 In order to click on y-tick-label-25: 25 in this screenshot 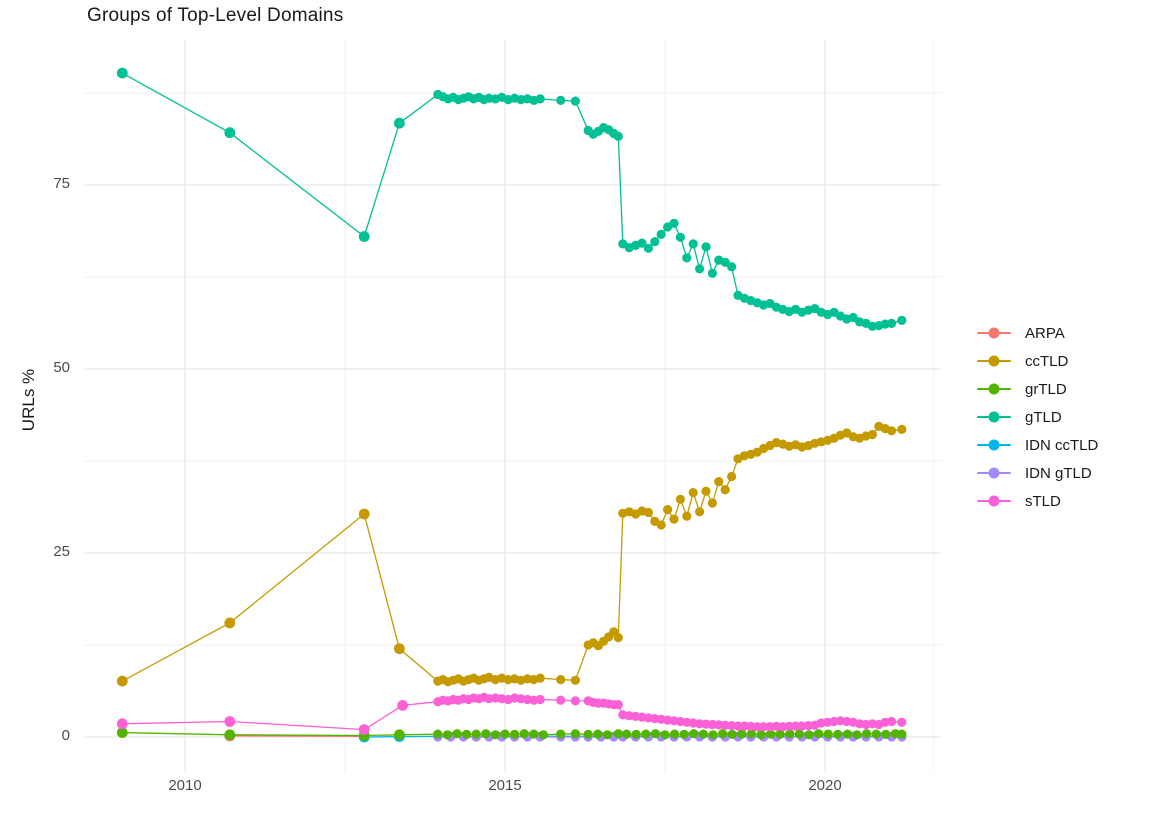, I will do `click(61, 551)`.